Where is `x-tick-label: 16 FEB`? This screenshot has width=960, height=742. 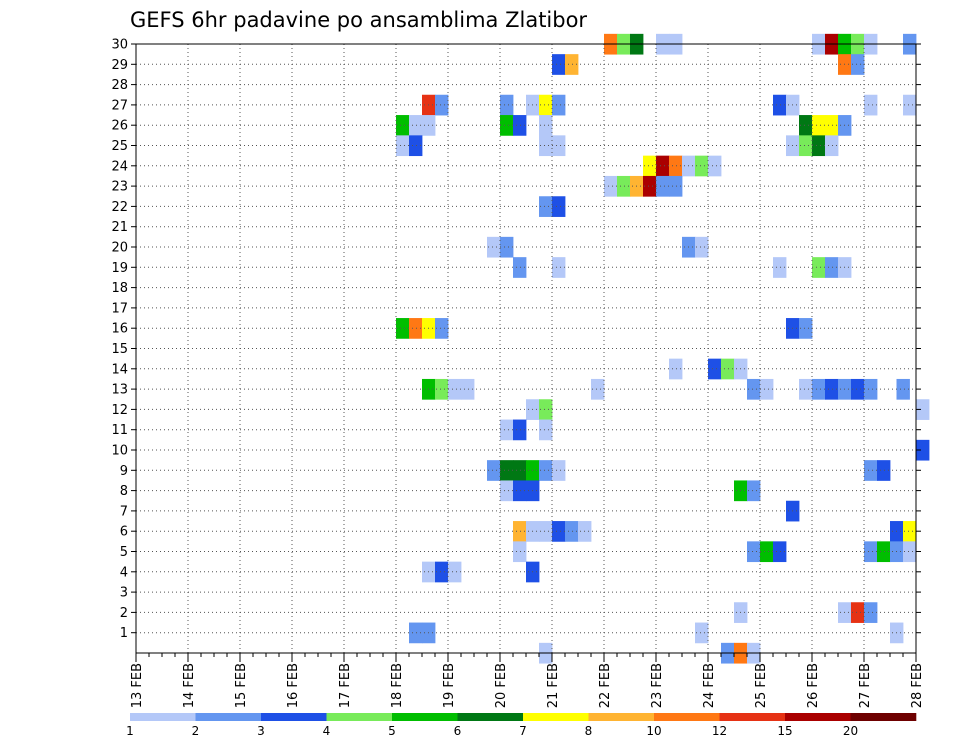
x-tick-label: 16 FEB is located at coordinates (293, 685).